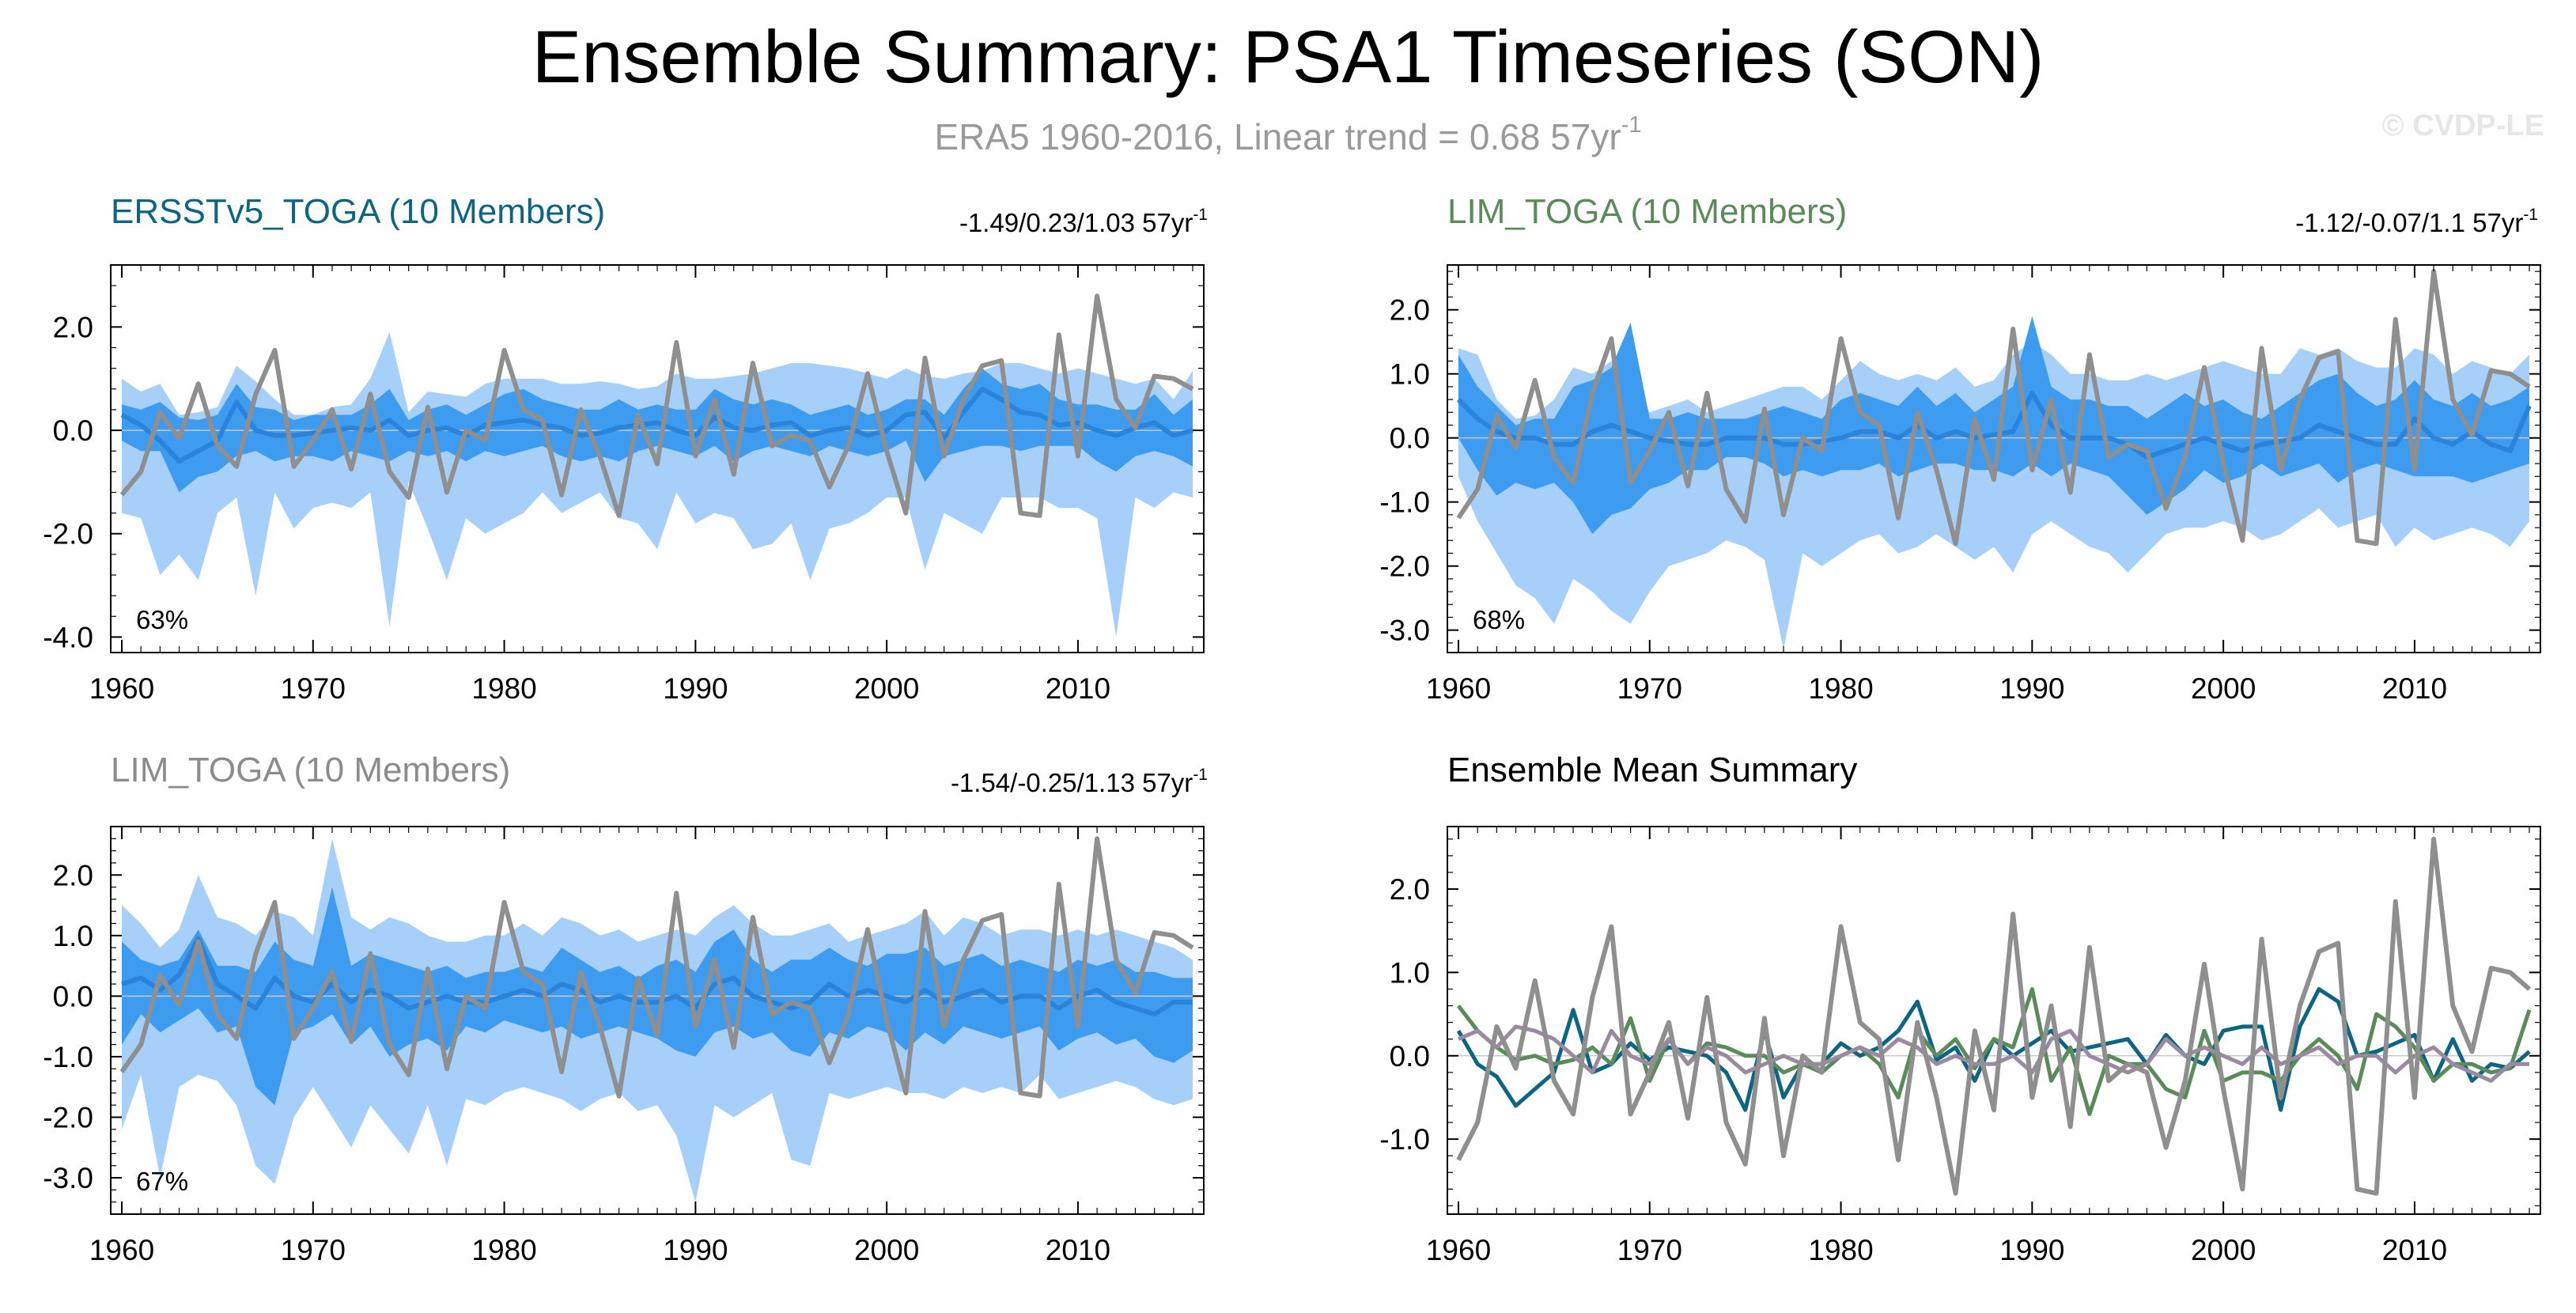 The height and width of the screenshot is (1313, 2576). Describe the element at coordinates (1631, 125) in the screenshot. I see `subtitle-exponent: -1` at that location.